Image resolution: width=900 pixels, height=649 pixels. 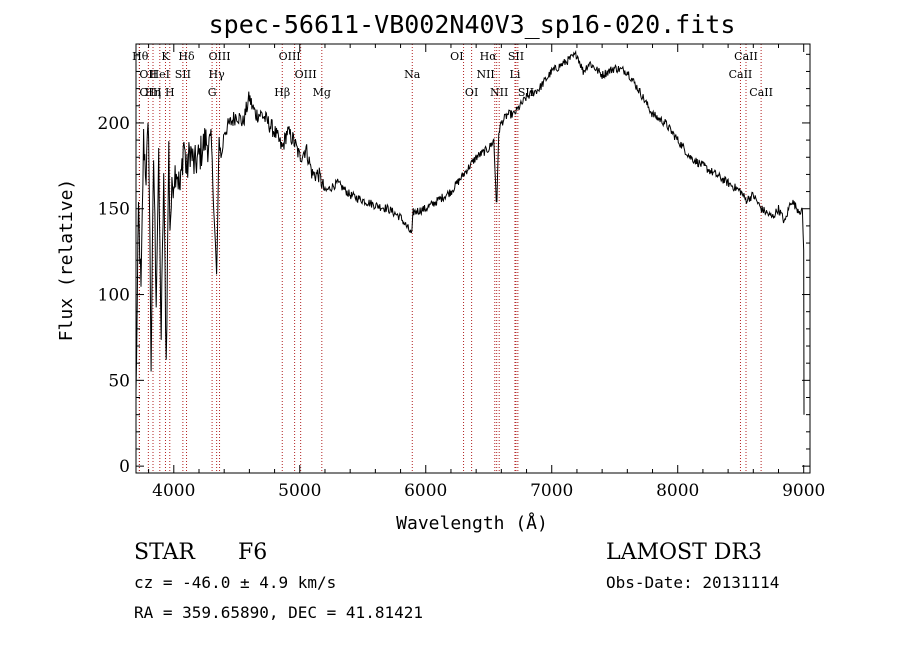 What do you see at coordinates (170, 92) in the screenshot?
I see `spectral-line-label: H` at bounding box center [170, 92].